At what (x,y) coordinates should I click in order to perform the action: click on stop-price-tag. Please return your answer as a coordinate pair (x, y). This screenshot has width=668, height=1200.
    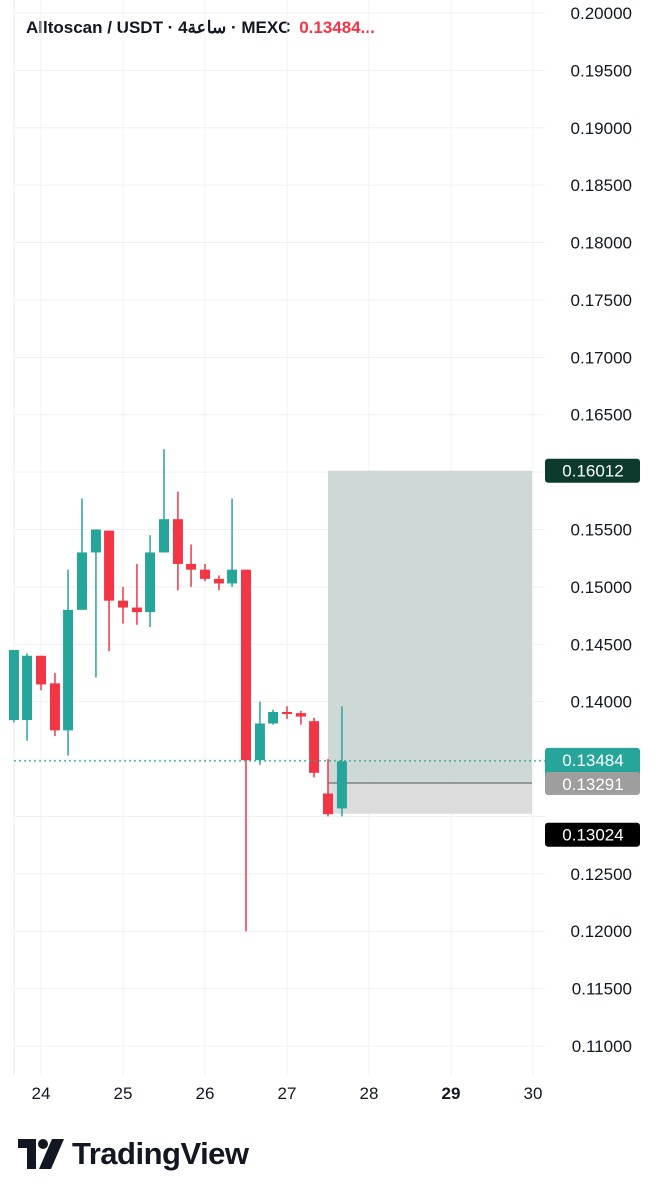
    Looking at the image, I should click on (592, 834).